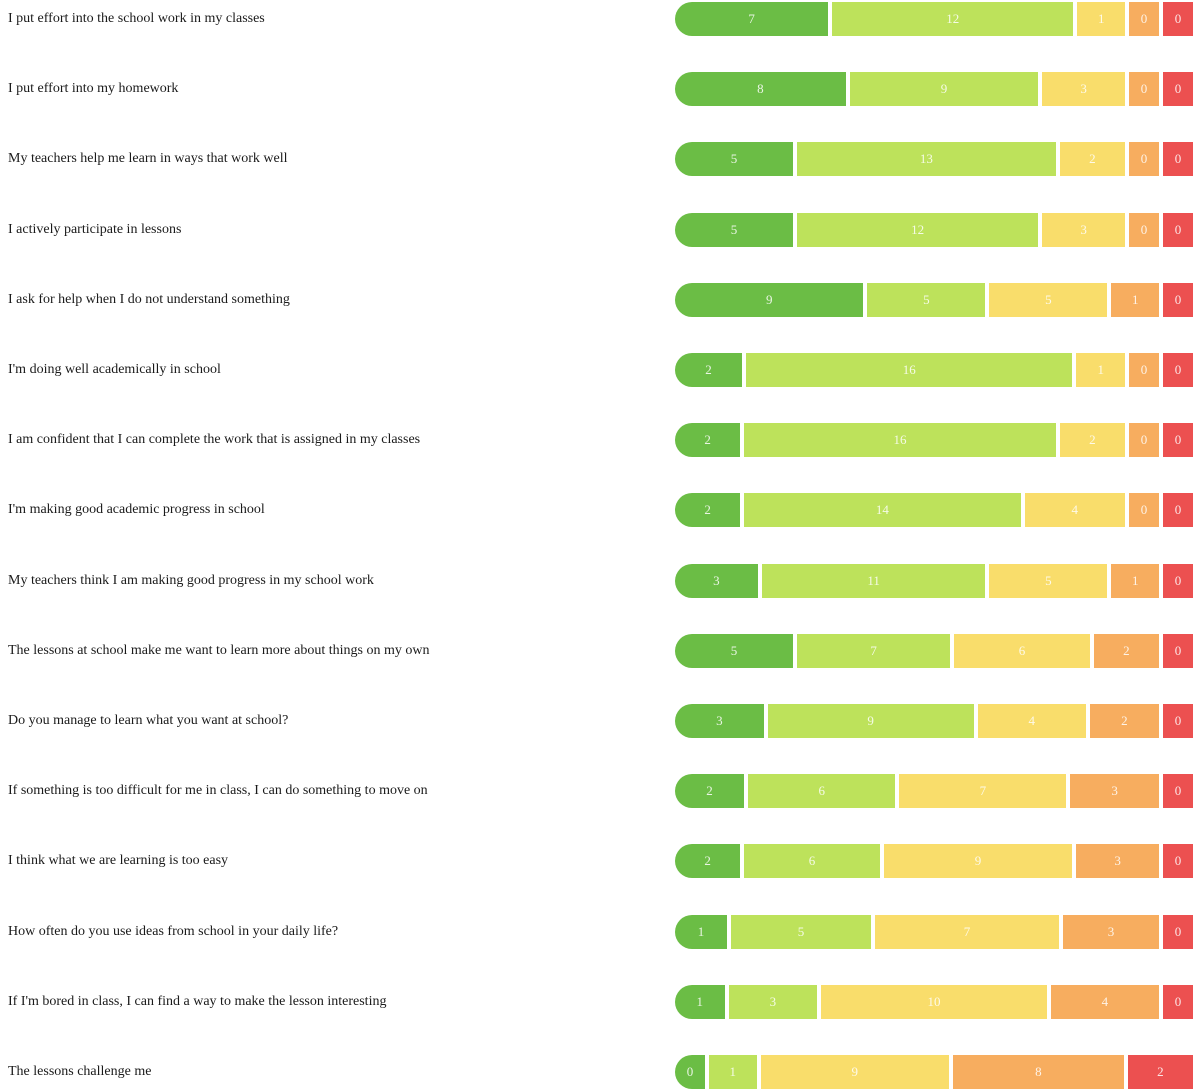 This screenshot has width=1193, height=1089. Describe the element at coordinates (1022, 650) in the screenshot. I see `bar-segment: 6` at that location.